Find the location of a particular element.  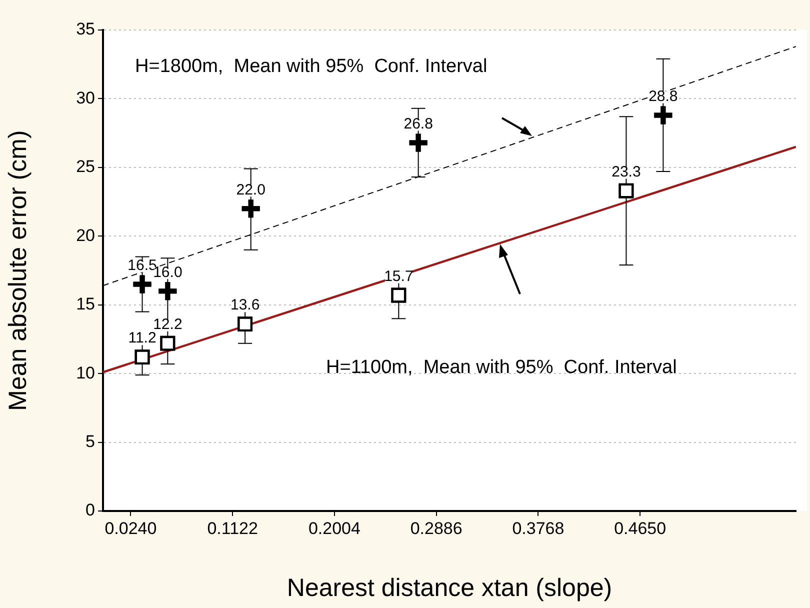

y-tick-label: 35 is located at coordinates (85, 29).